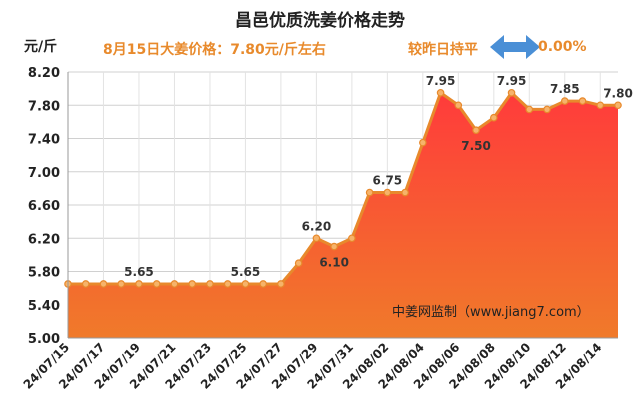 This screenshot has height=410, width=640. What do you see at coordinates (443, 50) in the screenshot?
I see `compare-label: 较昨日持平` at bounding box center [443, 50].